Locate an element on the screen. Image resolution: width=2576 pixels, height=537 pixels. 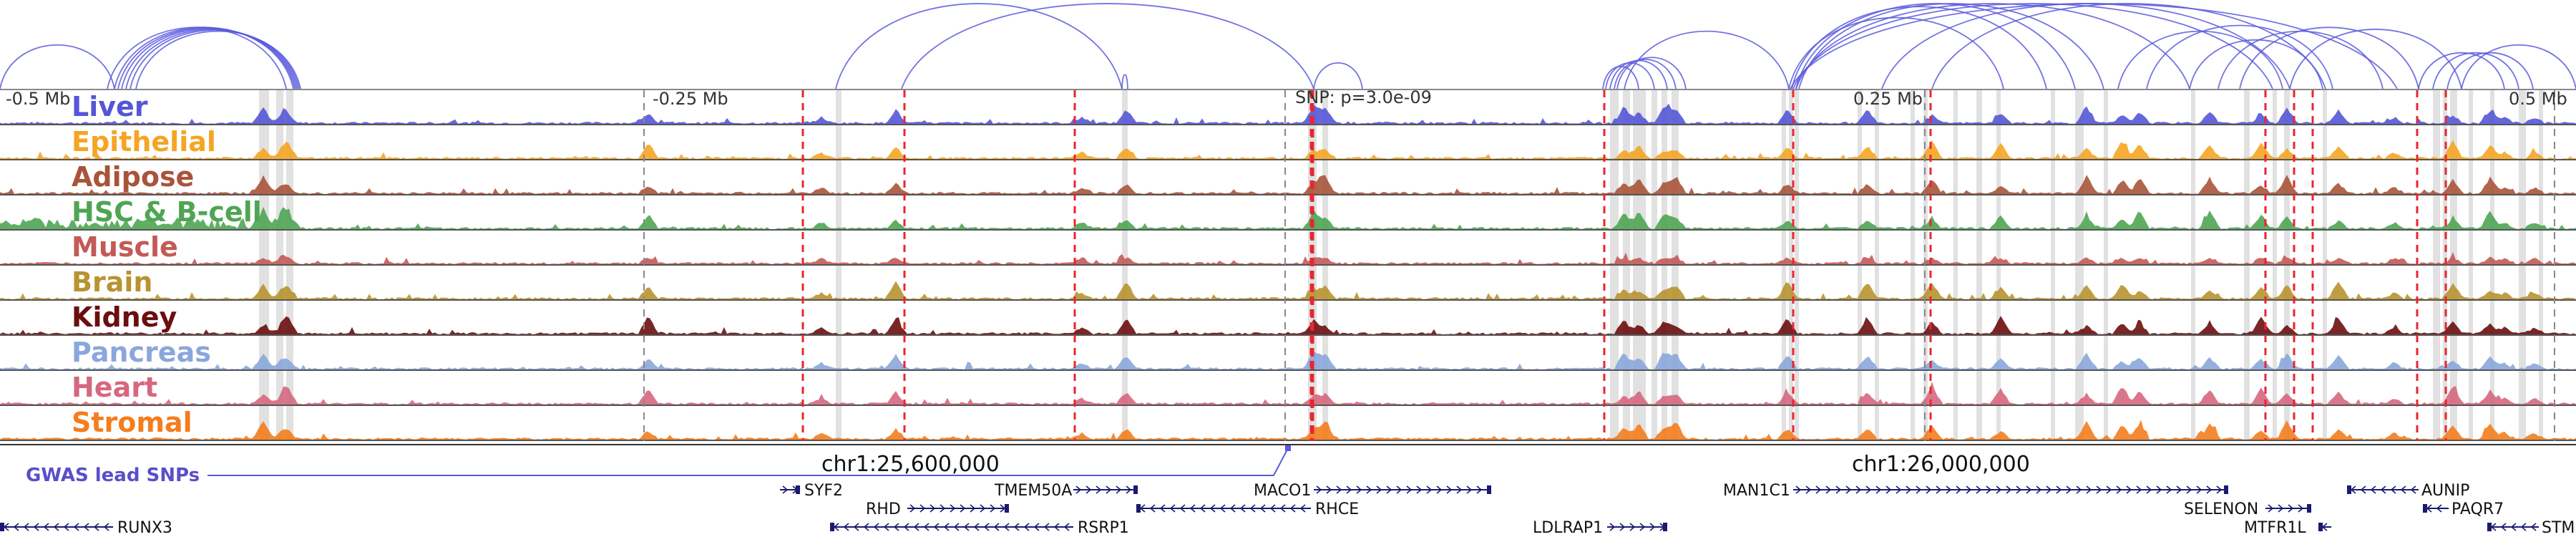
ruler-label-left-mid: -0.25 Mb is located at coordinates (690, 99).